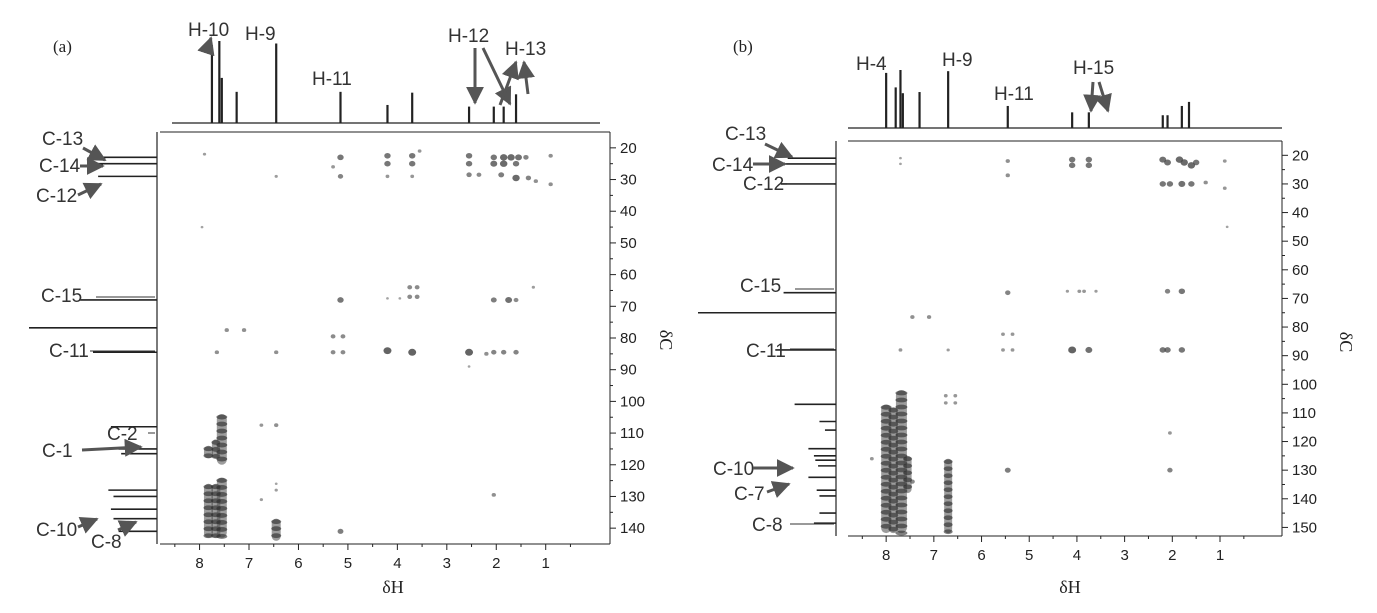 The image size is (1377, 613). I want to click on label-c10-b: C-10, so click(733, 469).